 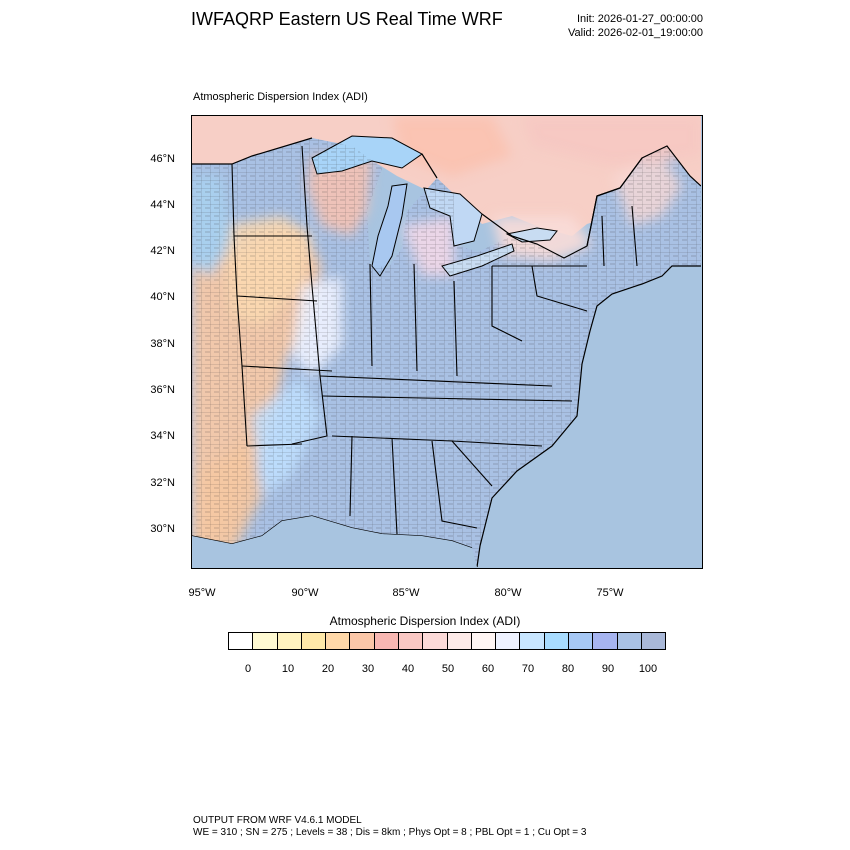 I want to click on lat-label-34: 34°N, so click(x=162, y=436).